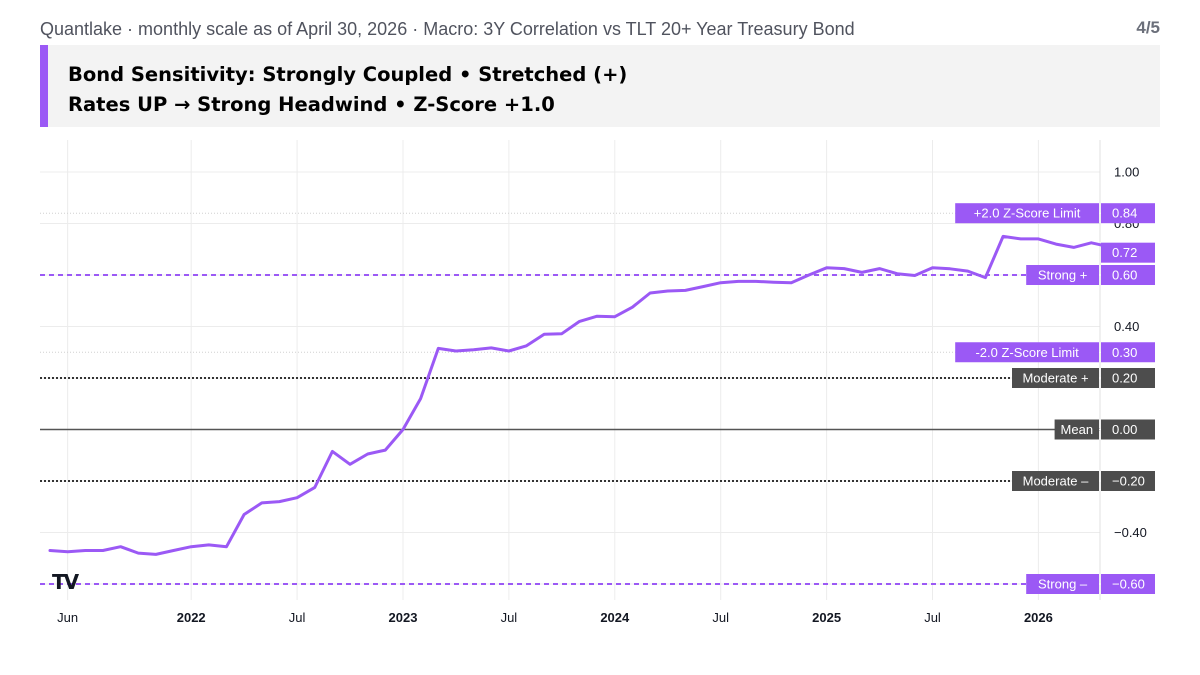 This screenshot has height=675, width=1200. Describe the element at coordinates (191, 617) in the screenshot. I see `x-tick-label: 2022` at that location.